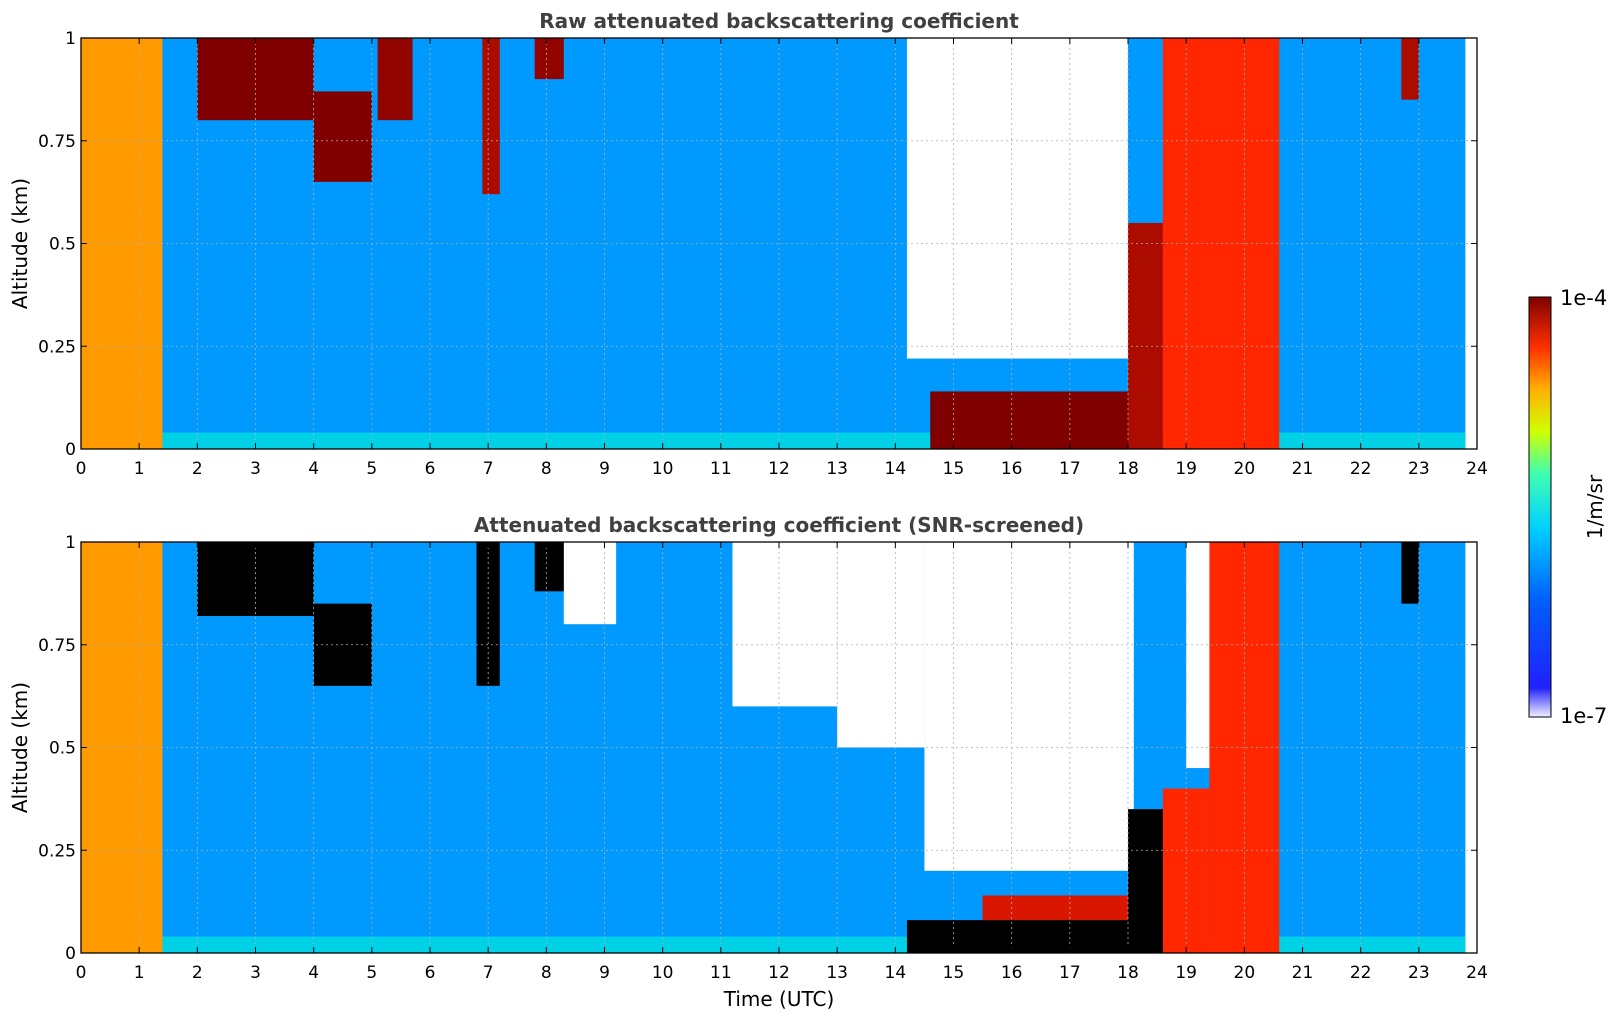  I want to click on colorbar-unit-label: 1/m/sr, so click(1595, 506).